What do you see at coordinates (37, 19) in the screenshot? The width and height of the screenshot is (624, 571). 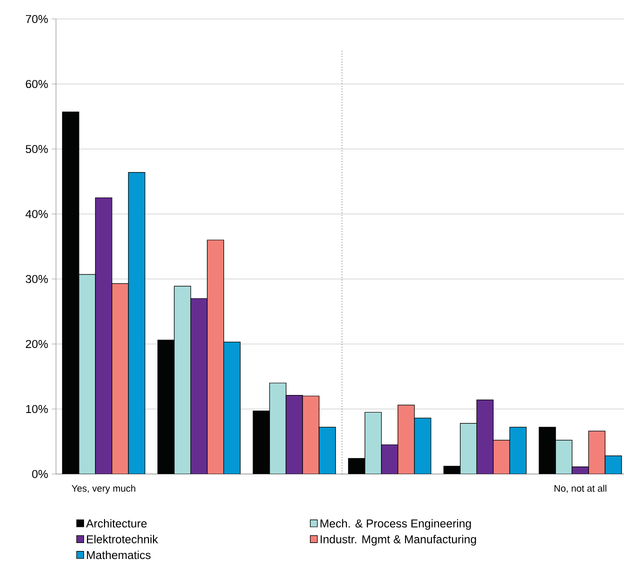 I see `y-tick-label: 70%` at bounding box center [37, 19].